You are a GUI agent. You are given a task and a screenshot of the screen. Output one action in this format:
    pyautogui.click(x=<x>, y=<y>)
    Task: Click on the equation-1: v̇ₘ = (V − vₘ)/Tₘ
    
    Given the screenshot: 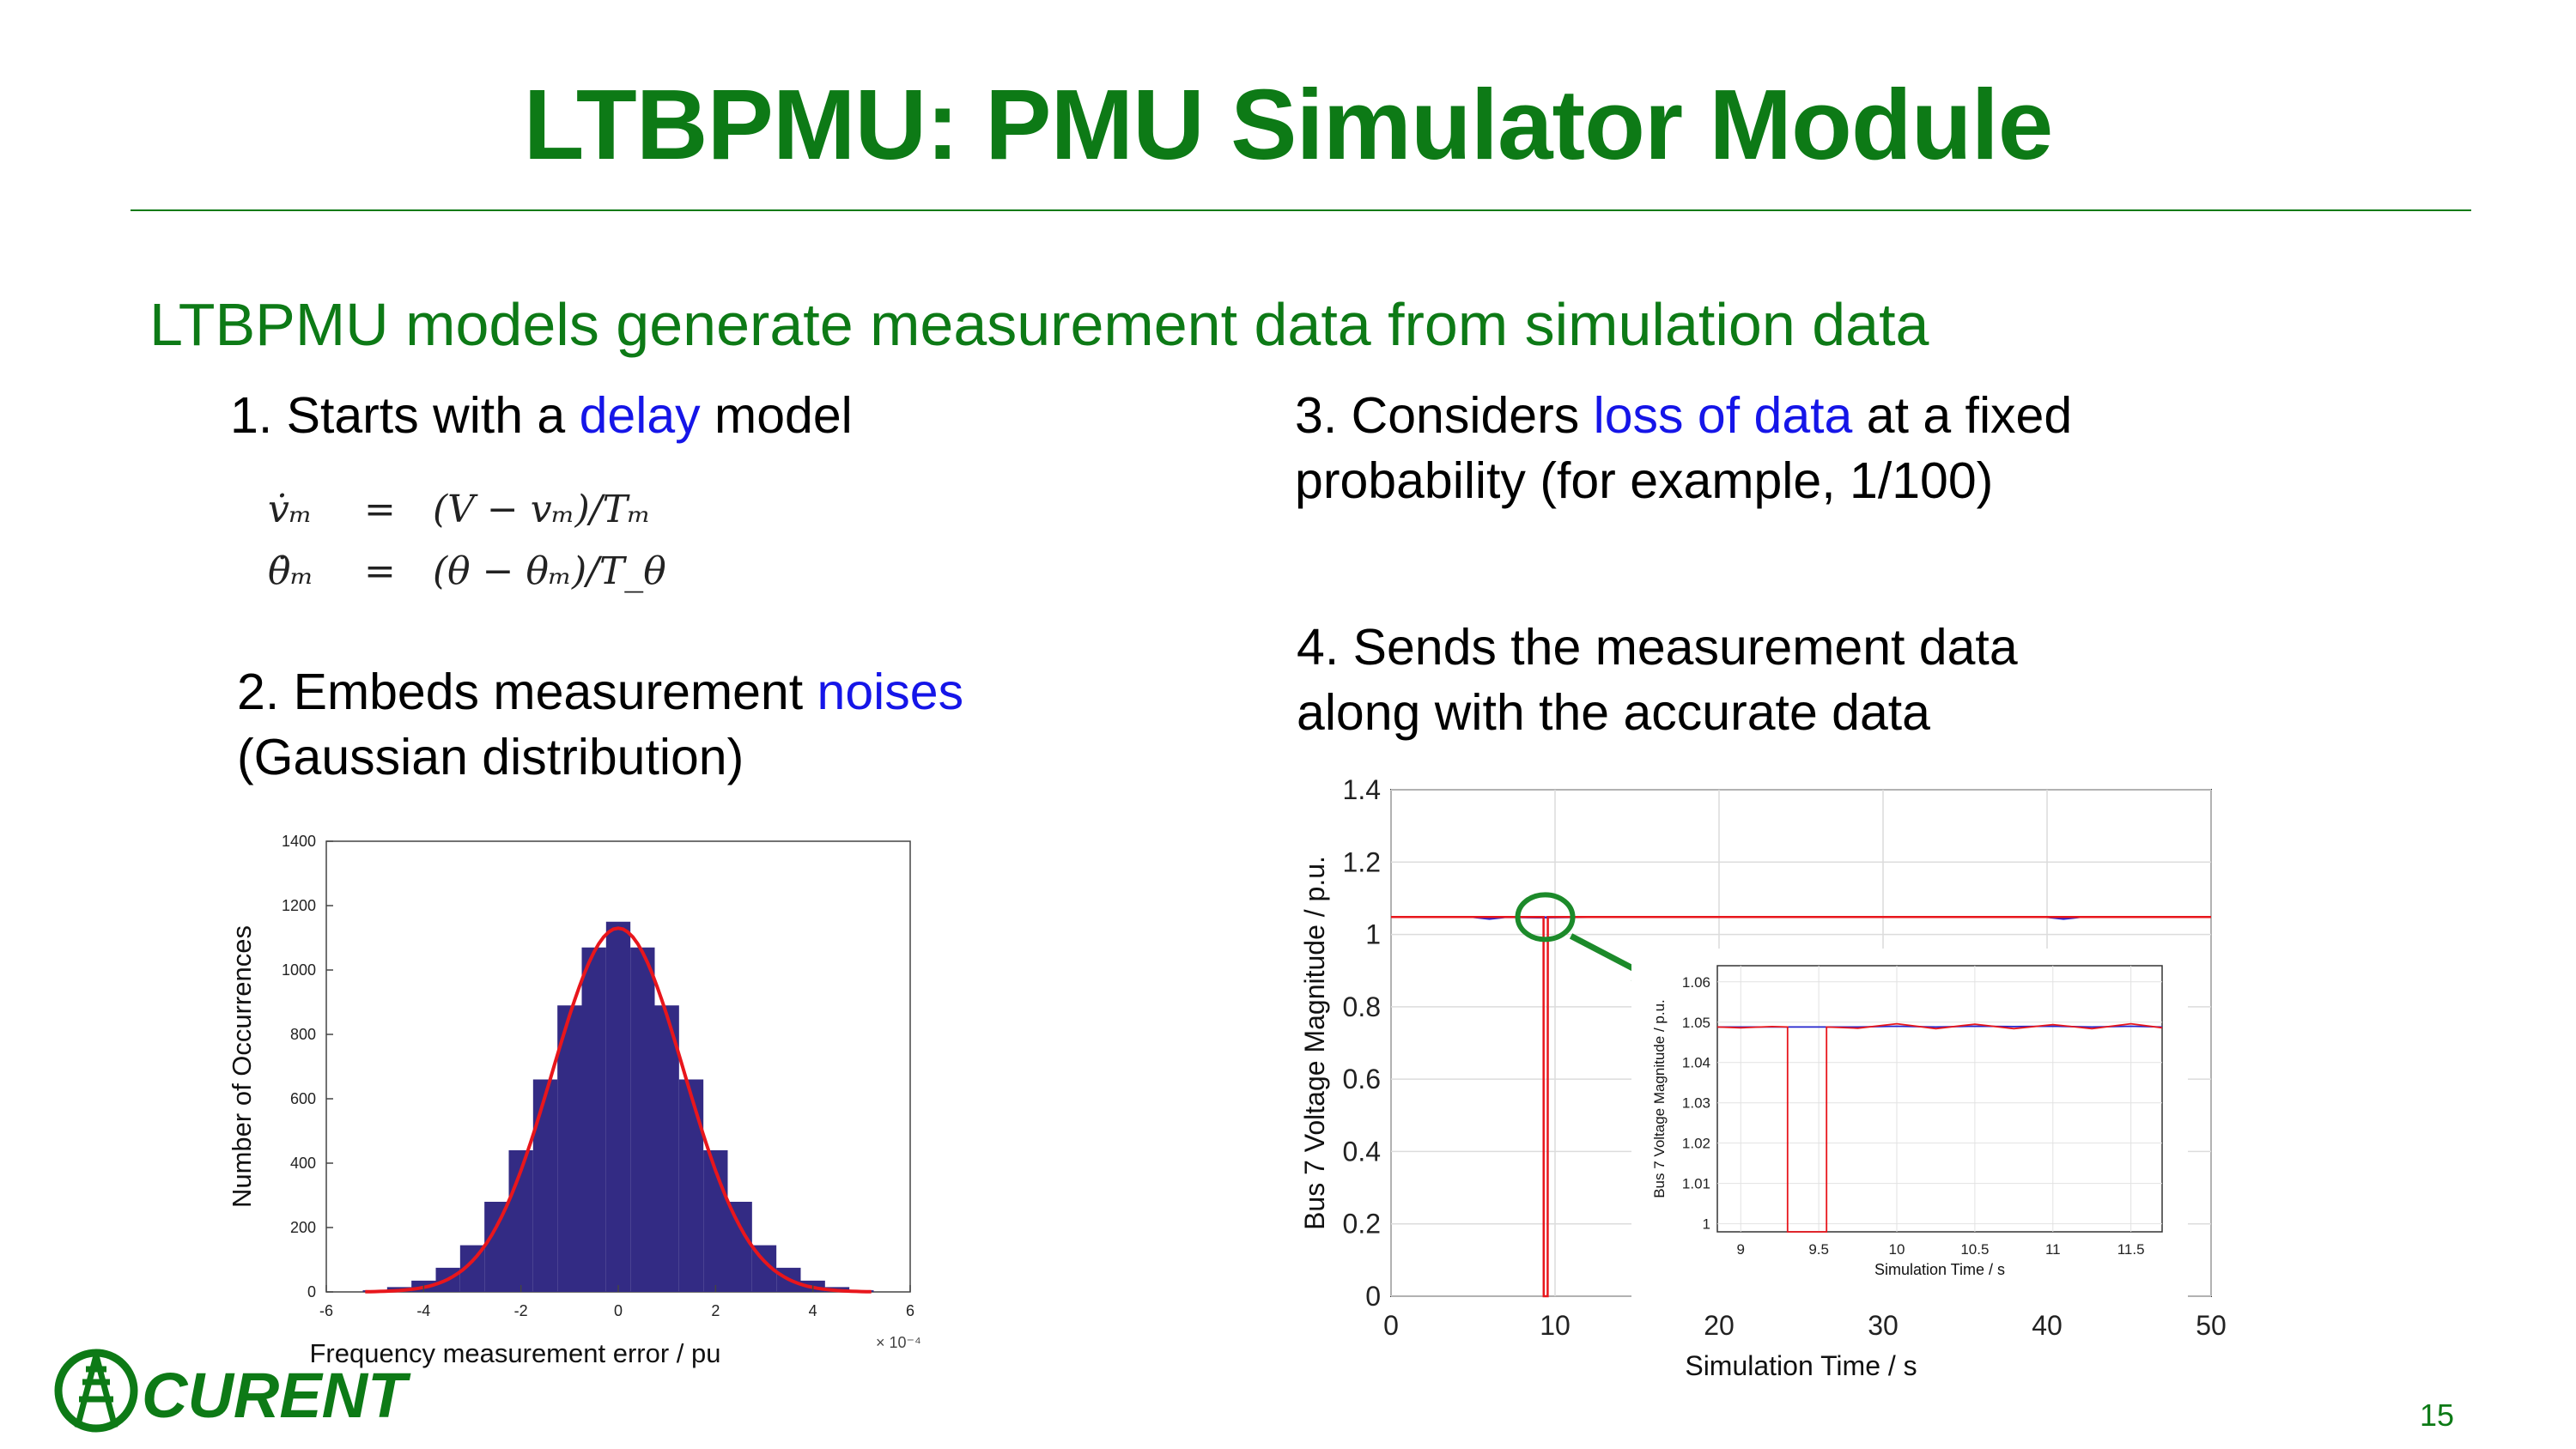 What is the action you would take?
    pyautogui.click(x=459, y=509)
    